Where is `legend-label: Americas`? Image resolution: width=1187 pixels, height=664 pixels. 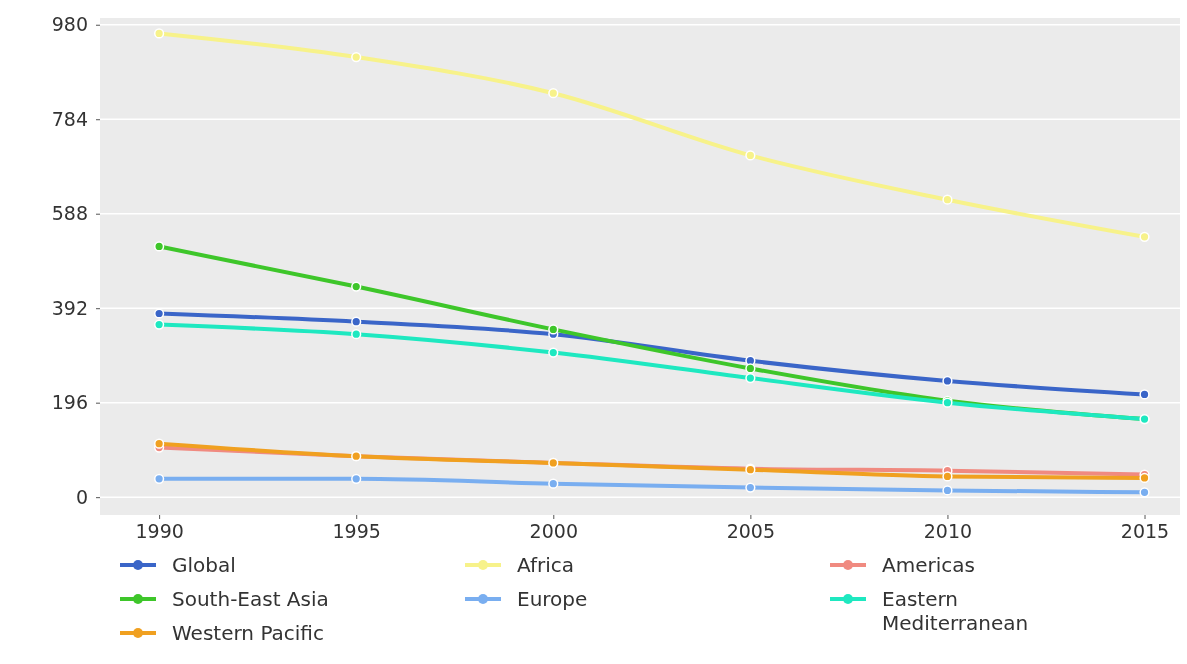
legend-label: Americas is located at coordinates (928, 565).